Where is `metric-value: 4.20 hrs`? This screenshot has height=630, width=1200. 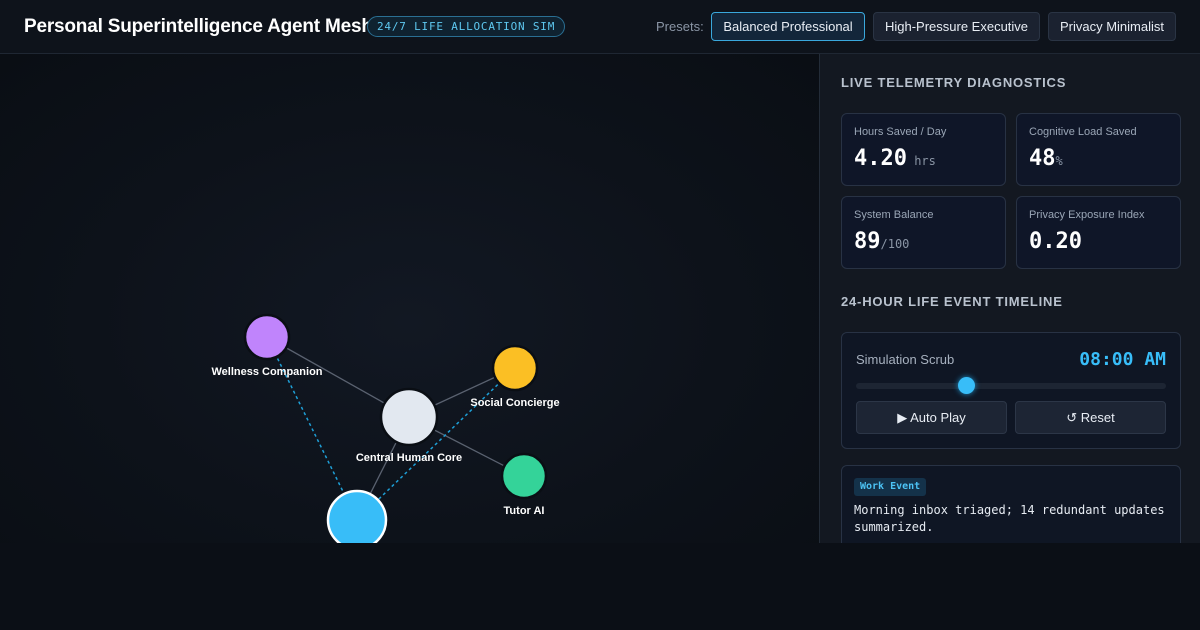 metric-value: 4.20 hrs is located at coordinates (895, 158).